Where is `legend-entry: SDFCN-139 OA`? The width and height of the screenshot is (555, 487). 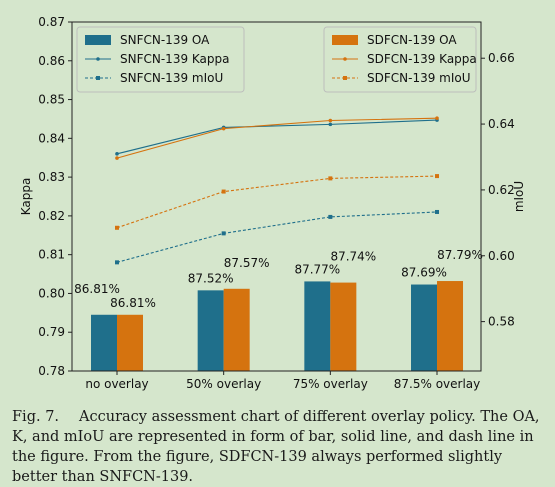
legend-entry: SDFCN-139 OA is located at coordinates (412, 40).